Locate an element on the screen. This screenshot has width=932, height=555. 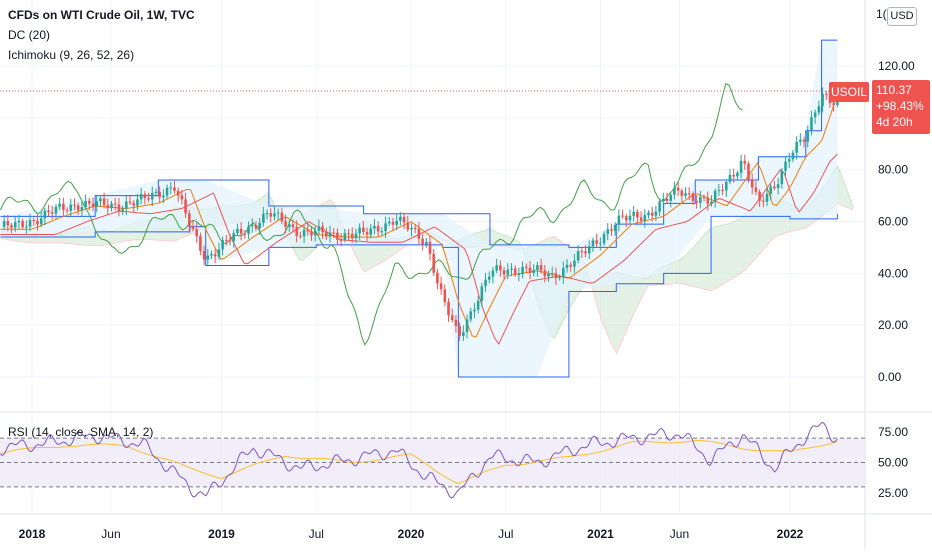
rsi-tick-label: 50.00 is located at coordinates (893, 463).